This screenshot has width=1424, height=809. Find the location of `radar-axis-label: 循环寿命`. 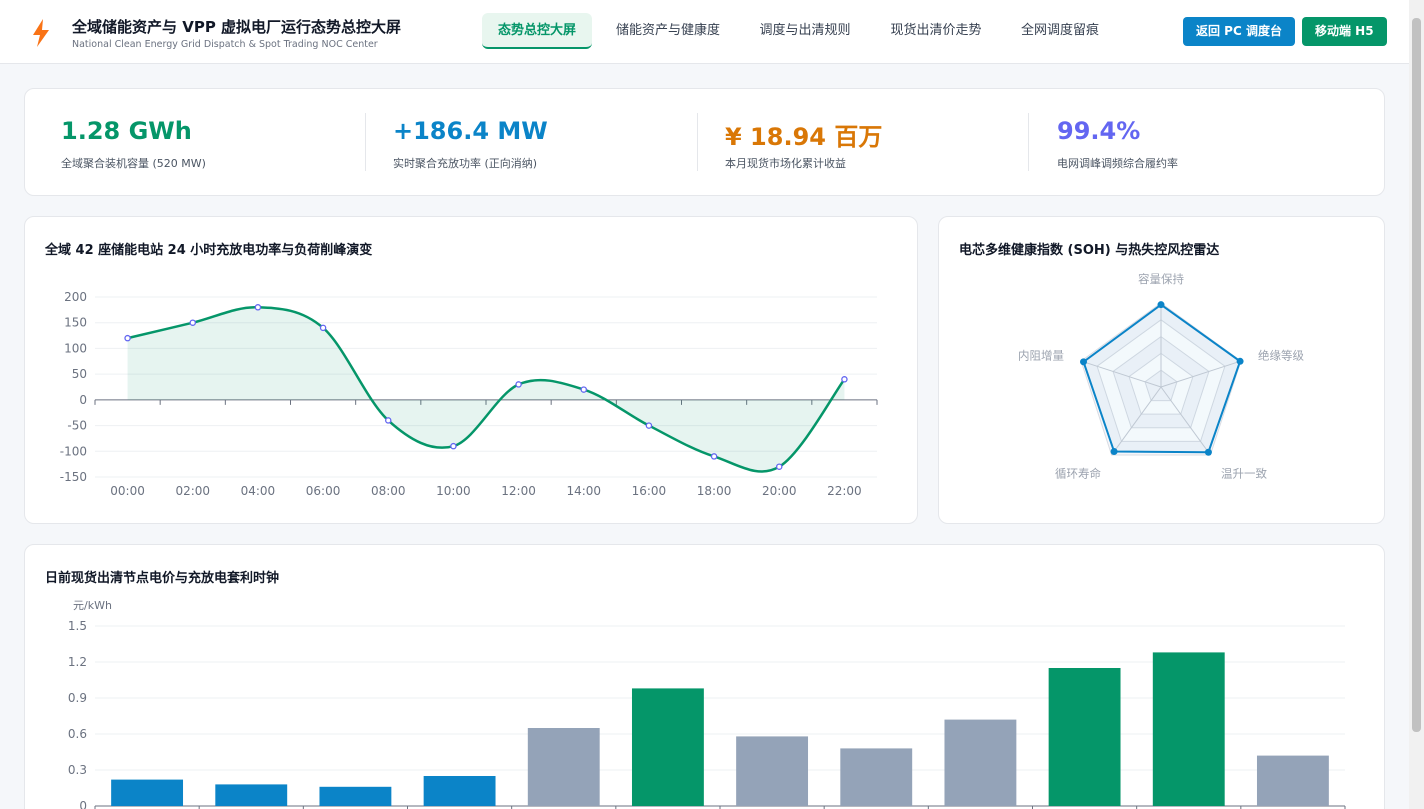

radar-axis-label: 循环寿命 is located at coordinates (1078, 474).